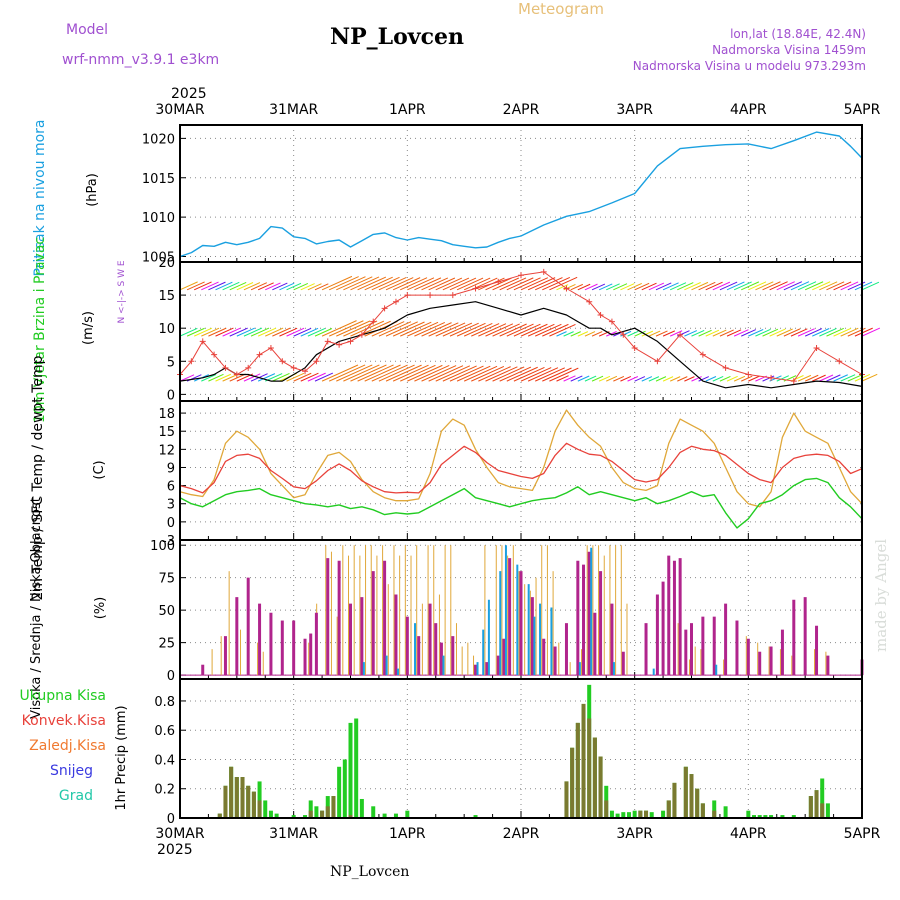 Image resolution: width=900 pixels, height=900 pixels. I want to click on model-label: Model, so click(87, 30).